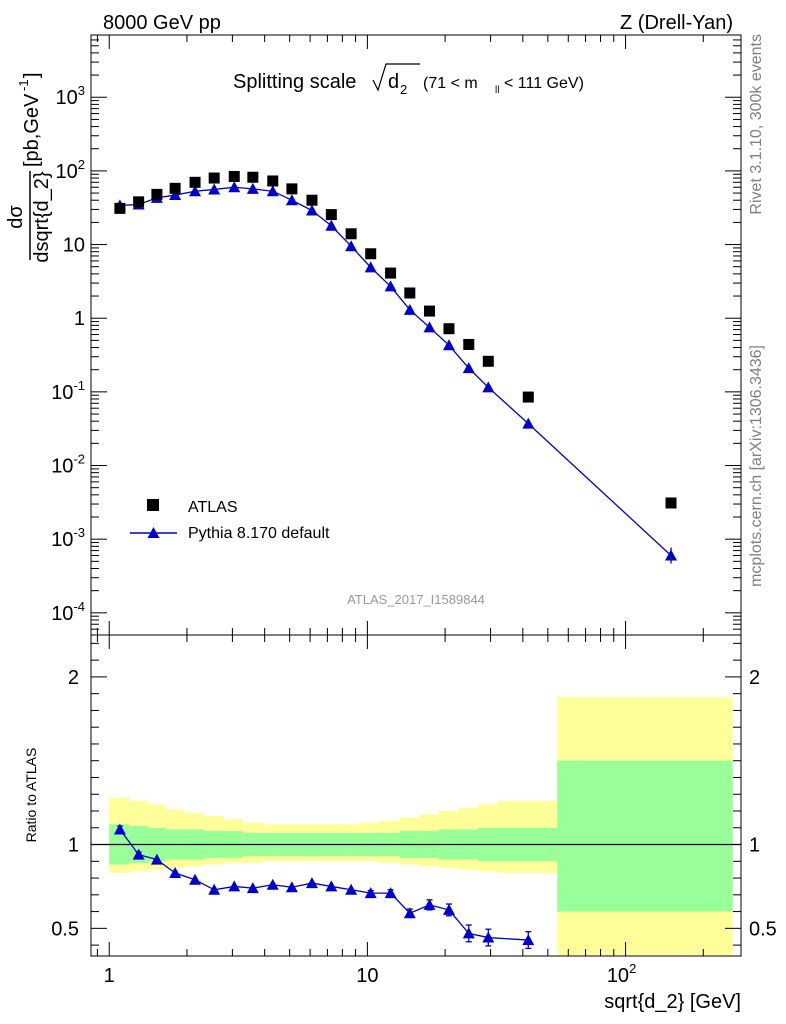 The image size is (786, 1024). I want to click on x-axis-label: sqrt{d_2} [GeV], so click(672, 1002).